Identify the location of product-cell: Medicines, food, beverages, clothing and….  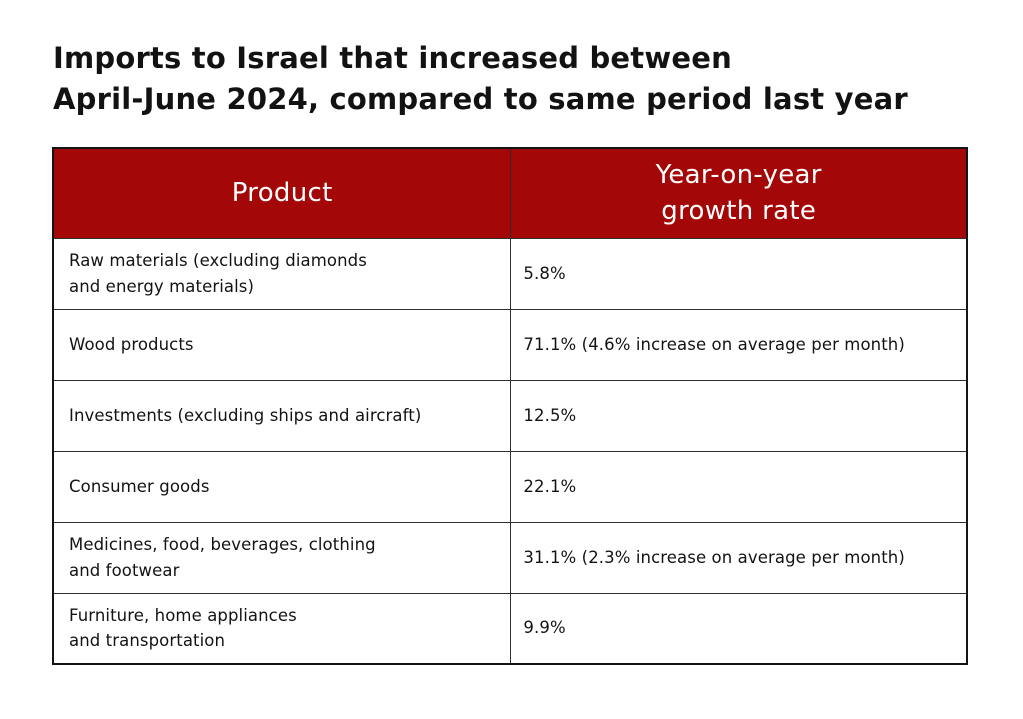
(282, 557).